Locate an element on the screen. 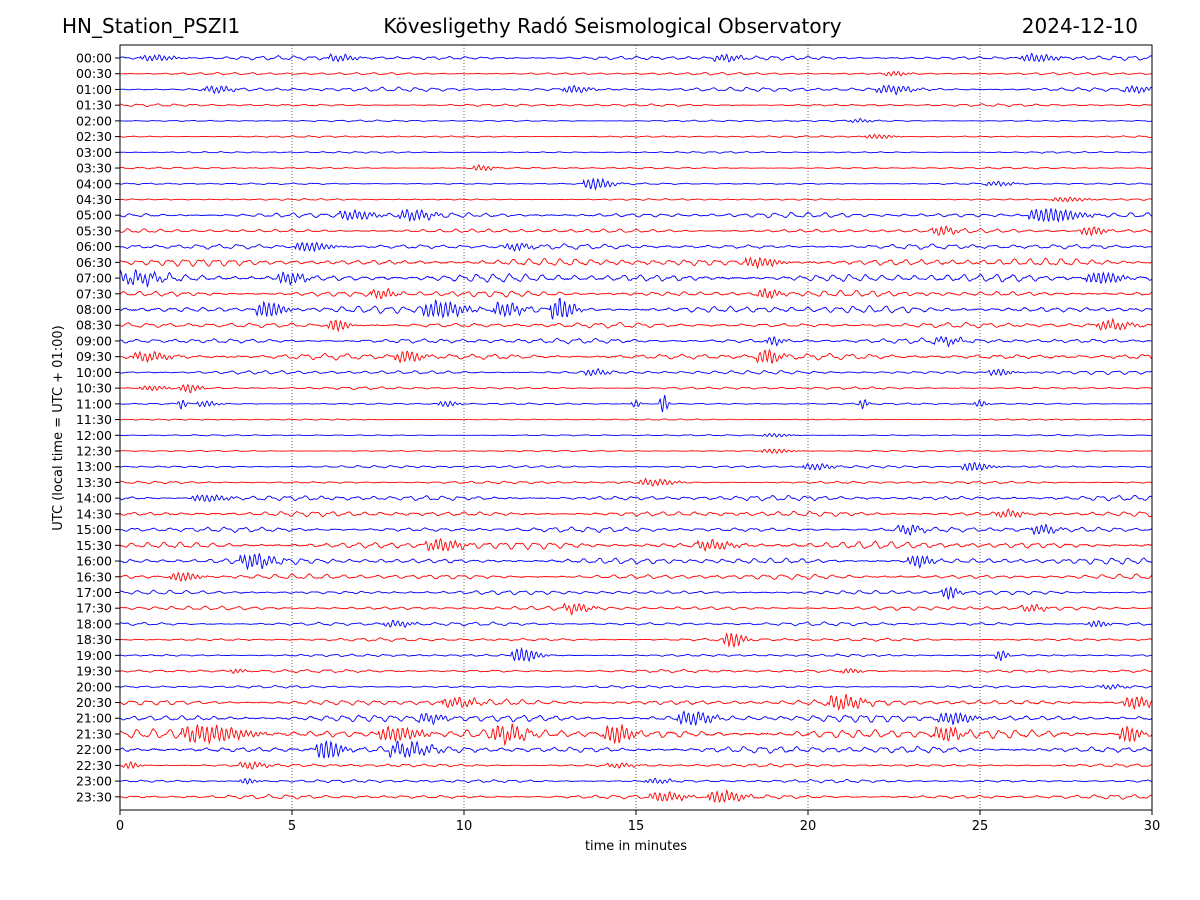  y-axis-label: UTC (local time = UTC + 01:00) is located at coordinates (58, 427).